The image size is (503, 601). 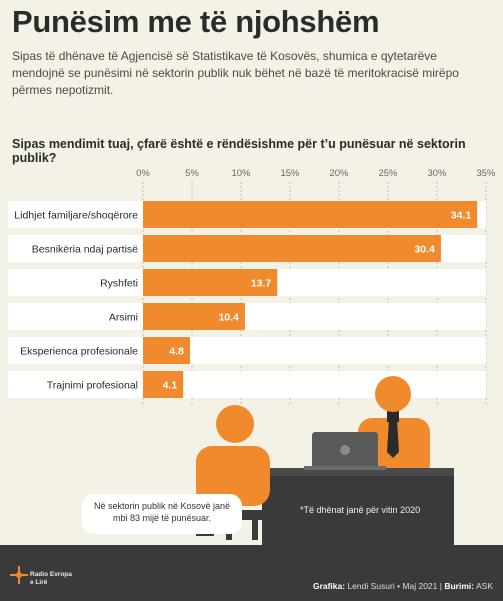 I want to click on category-label: Lidhjet familjare/shoqërore, so click(x=76, y=216).